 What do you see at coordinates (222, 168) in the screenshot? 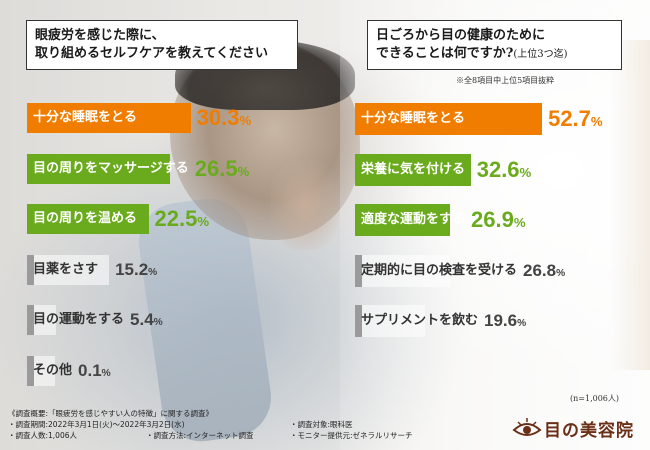
I see `bar-value: 26.5%` at bounding box center [222, 168].